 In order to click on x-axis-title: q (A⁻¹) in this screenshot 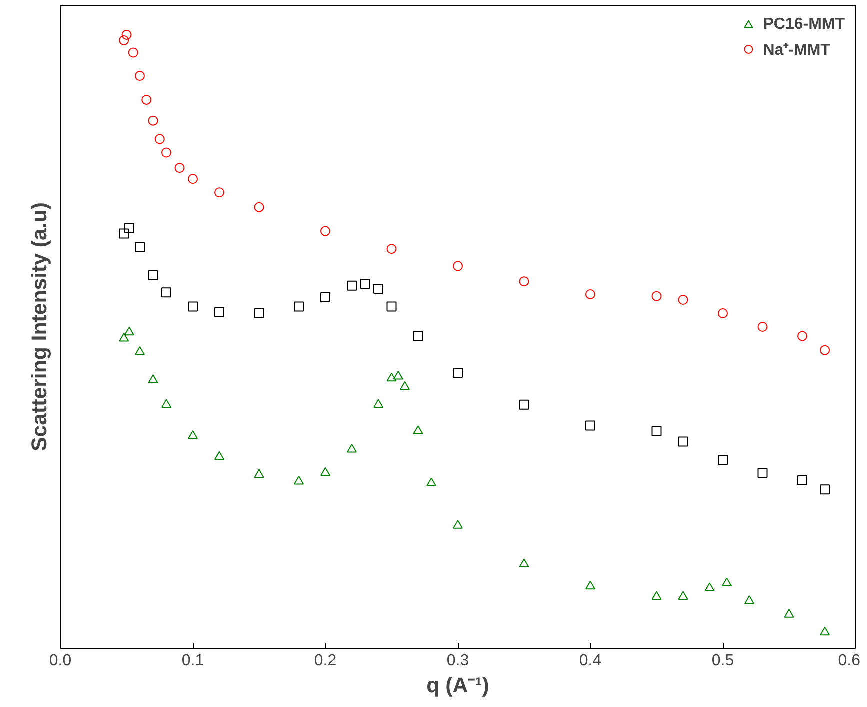, I will do `click(458, 686)`.